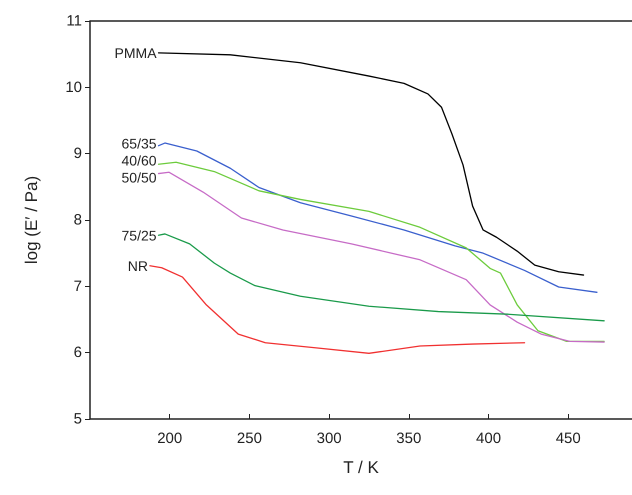  I want to click on y-tick-label: 10, so click(73, 87).